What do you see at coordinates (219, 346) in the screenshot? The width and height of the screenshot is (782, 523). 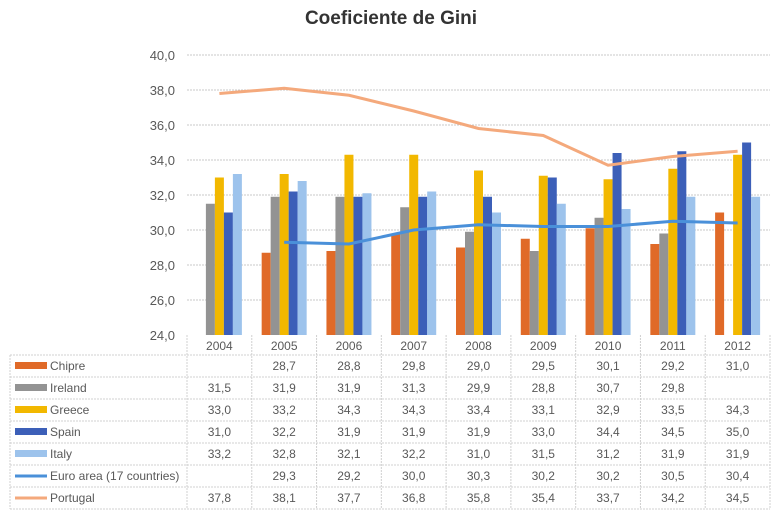 I see `x-tick-label: 2004` at bounding box center [219, 346].